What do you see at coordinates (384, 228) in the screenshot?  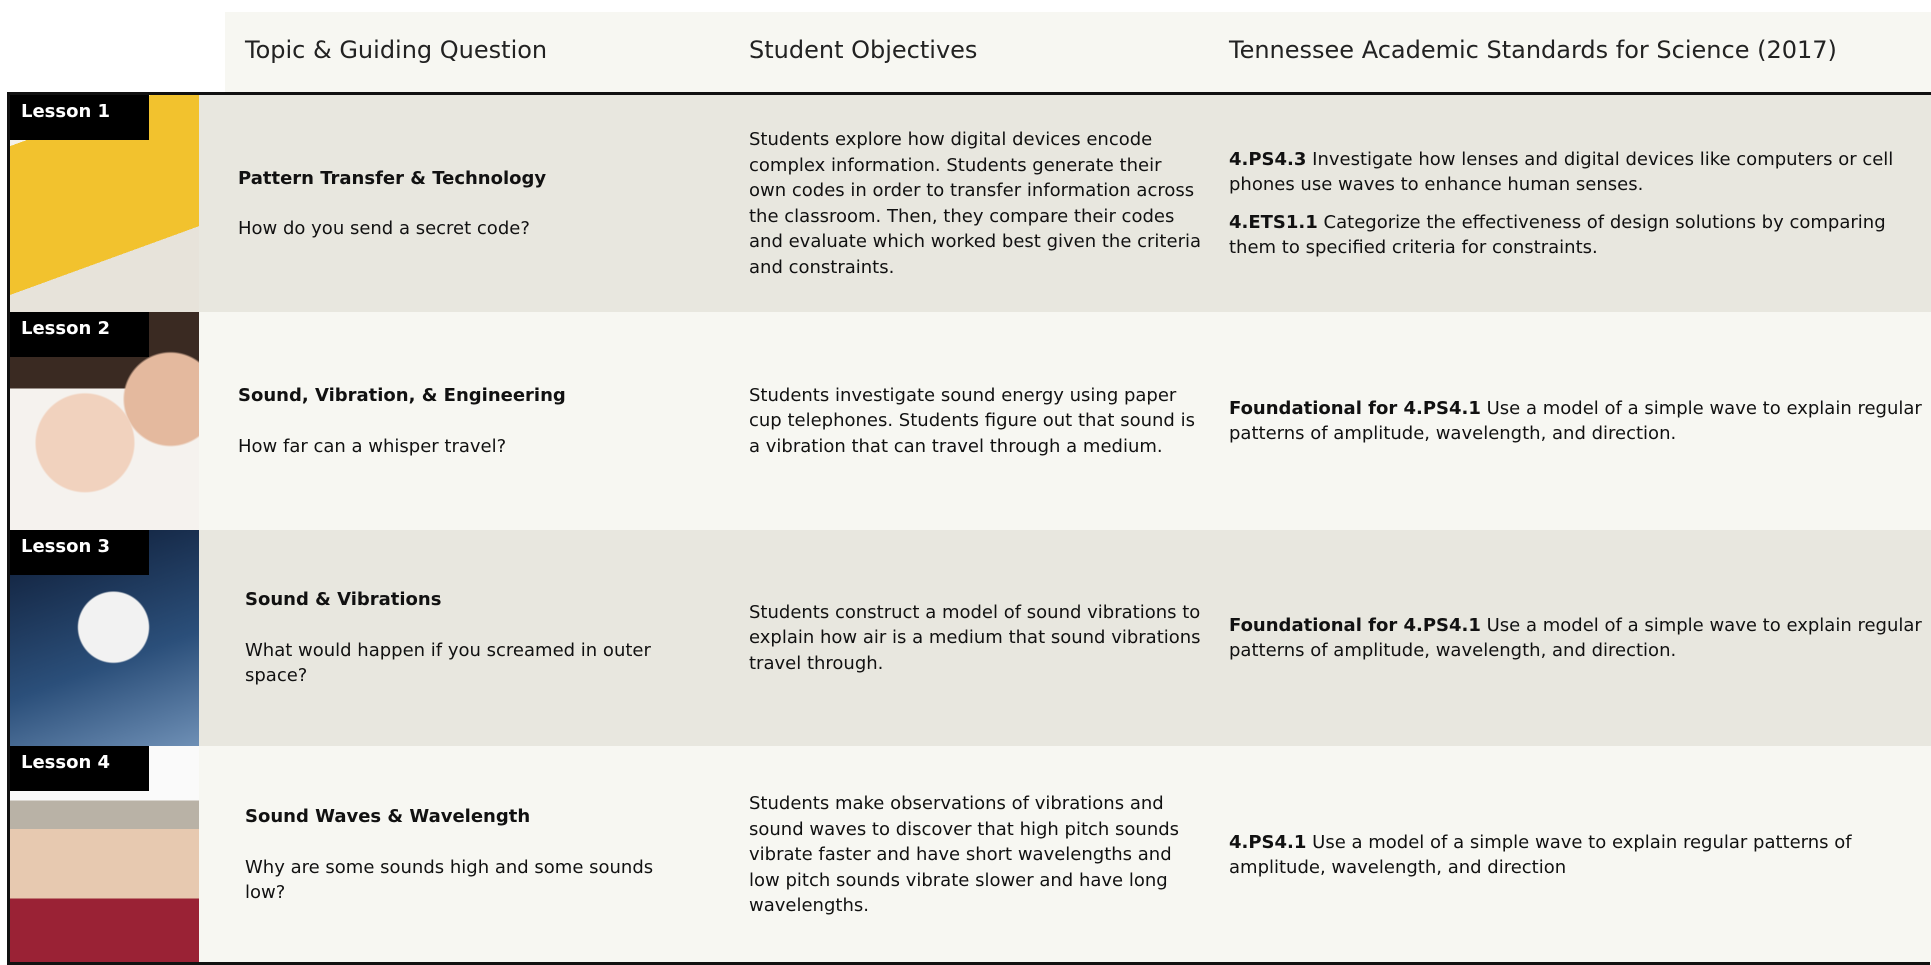 I see `guiding-question: How do you send a secret code?` at bounding box center [384, 228].